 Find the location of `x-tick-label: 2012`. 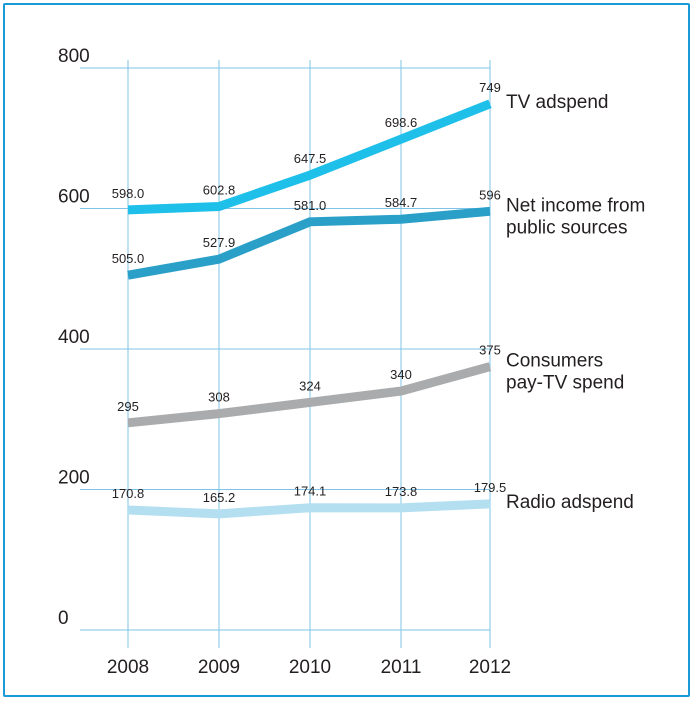

x-tick-label: 2012 is located at coordinates (490, 667).